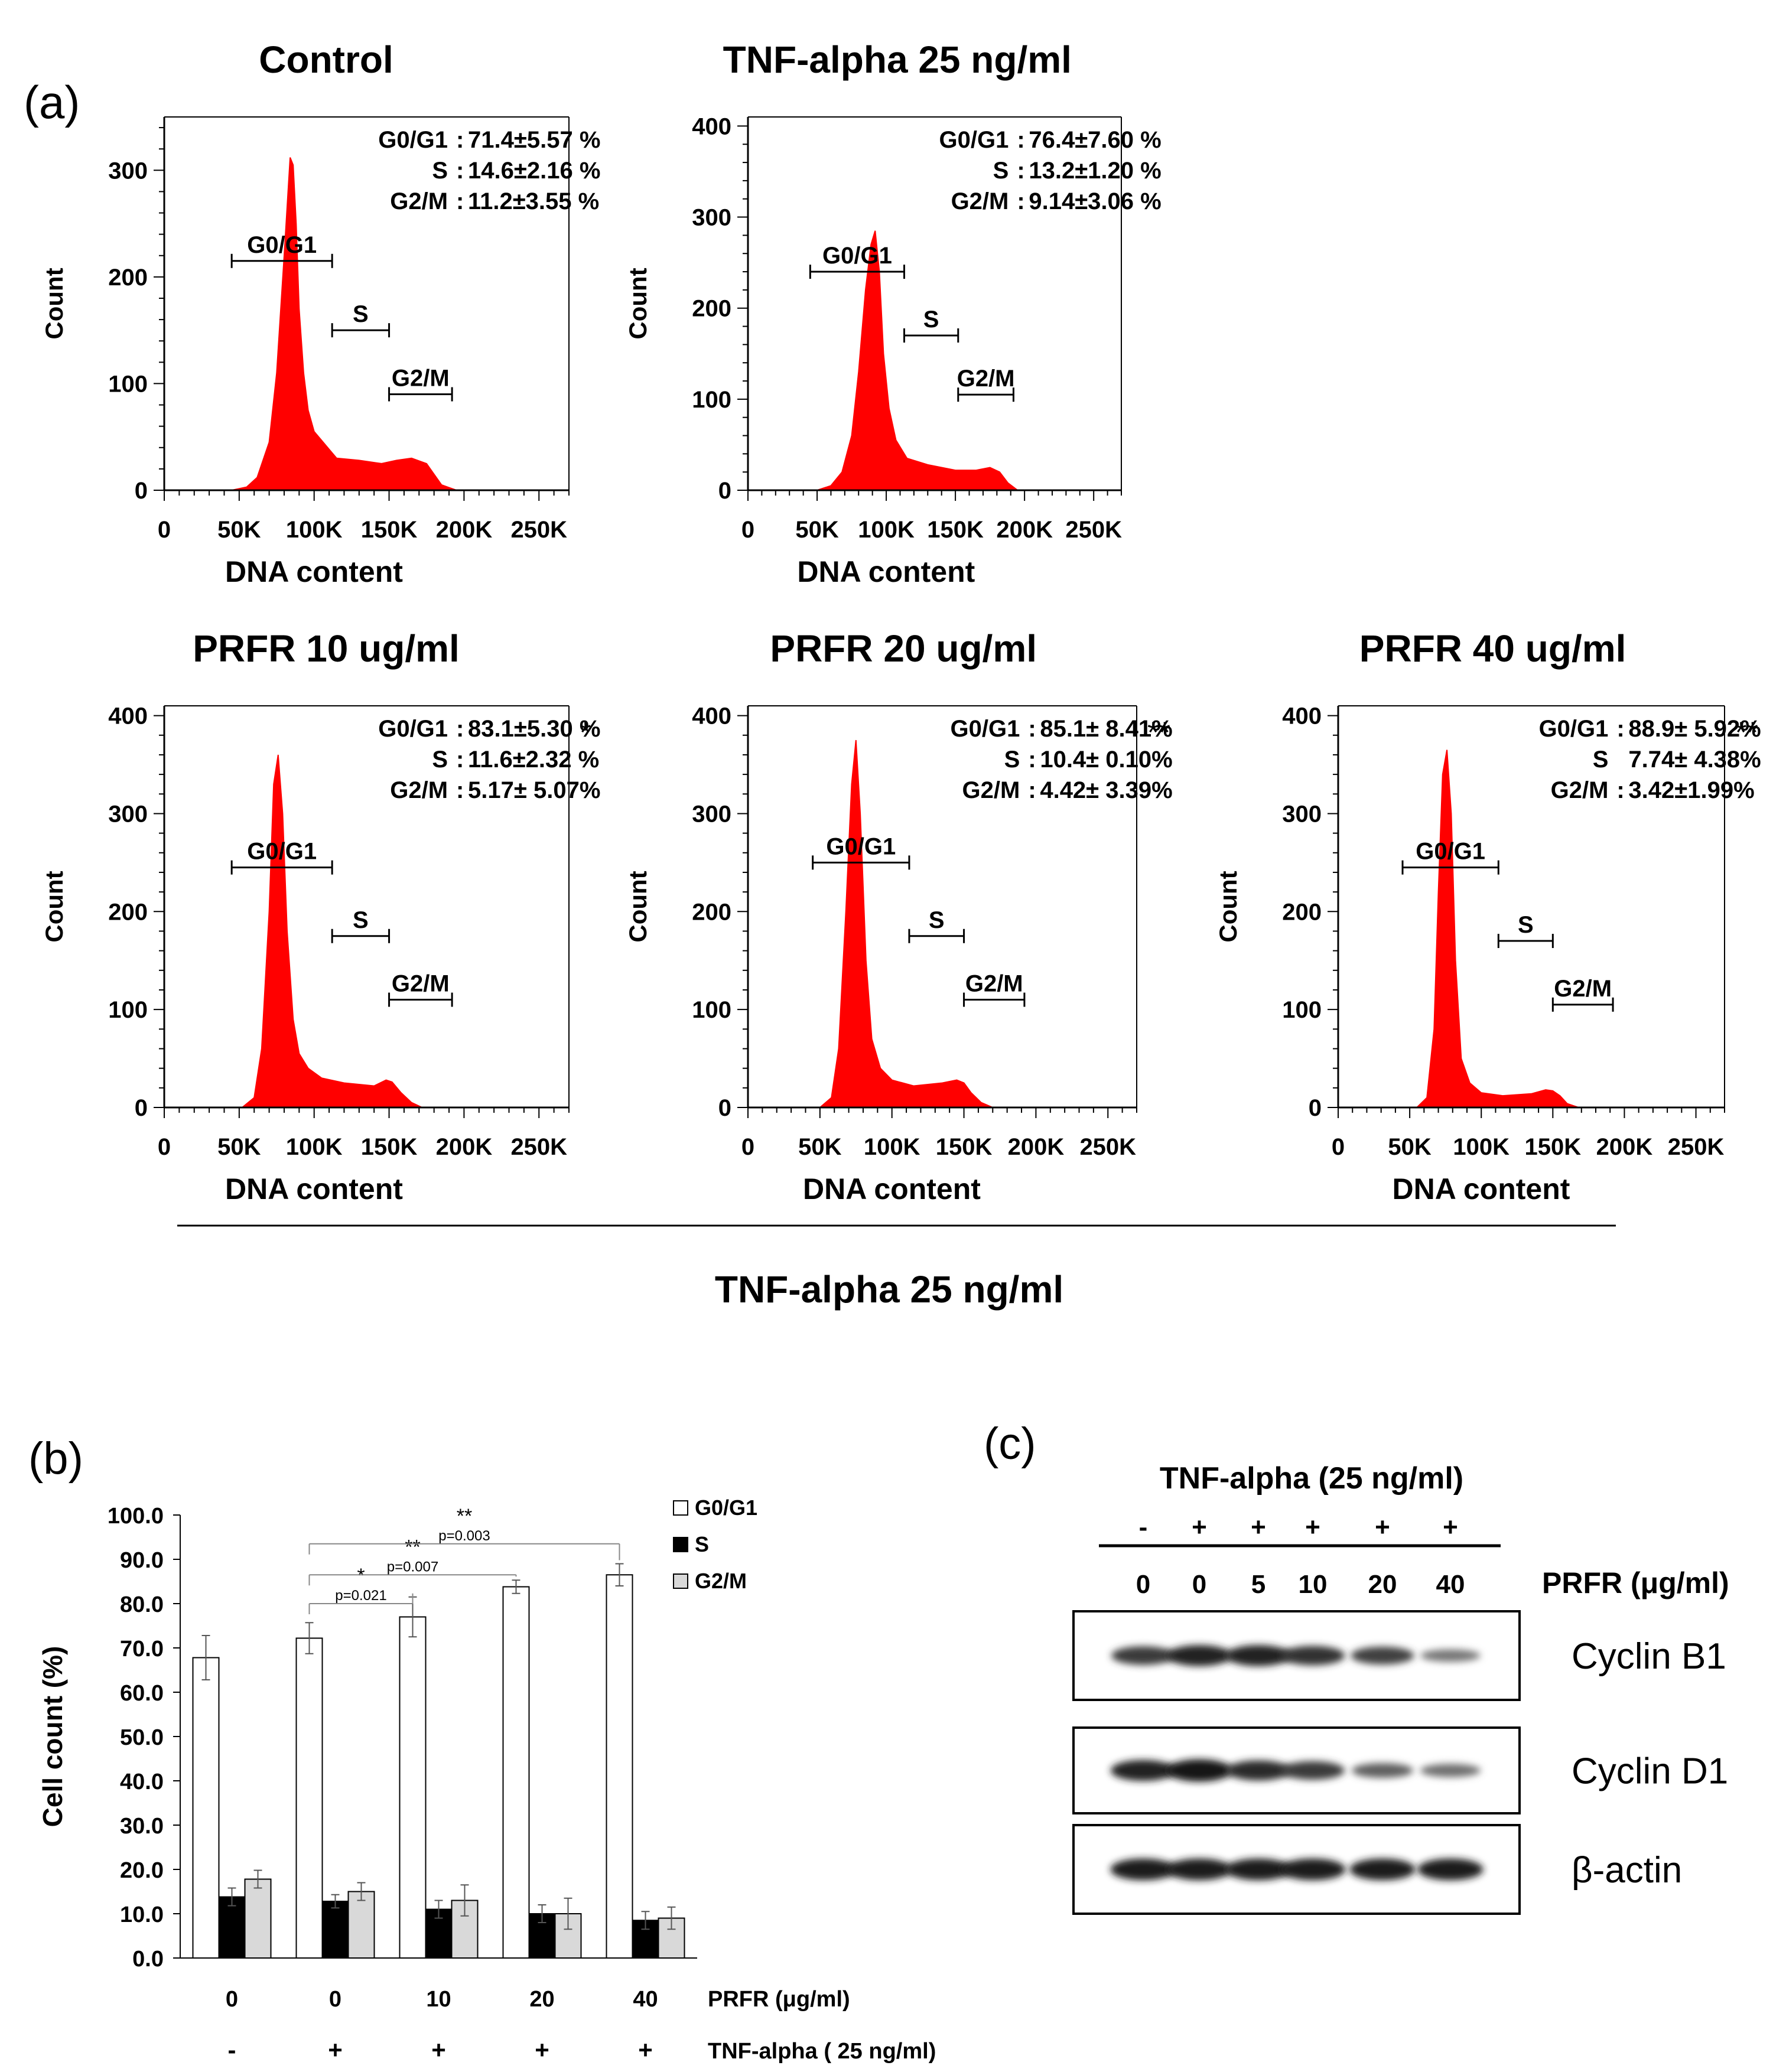 This screenshot has height=2072, width=1773. What do you see at coordinates (1650, 1771) in the screenshot?
I see `blot-protein-label: Cyclin D1` at bounding box center [1650, 1771].